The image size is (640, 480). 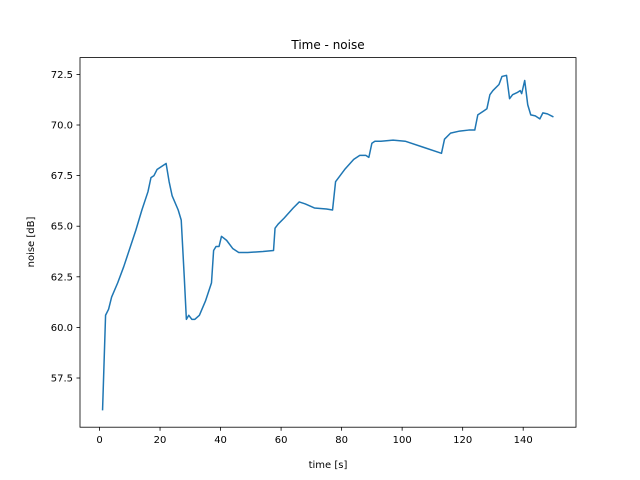 What do you see at coordinates (62, 328) in the screenshot?
I see `y-tick-label: 60.0` at bounding box center [62, 328].